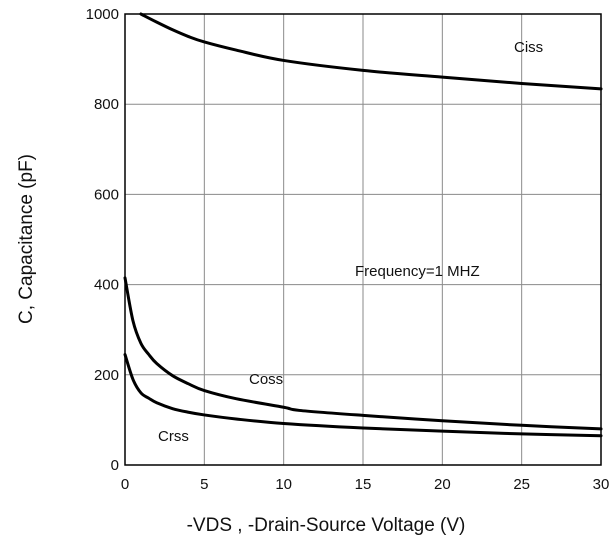 This screenshot has height=556, width=612. What do you see at coordinates (204, 484) in the screenshot?
I see `x-tick-label: 5` at bounding box center [204, 484].